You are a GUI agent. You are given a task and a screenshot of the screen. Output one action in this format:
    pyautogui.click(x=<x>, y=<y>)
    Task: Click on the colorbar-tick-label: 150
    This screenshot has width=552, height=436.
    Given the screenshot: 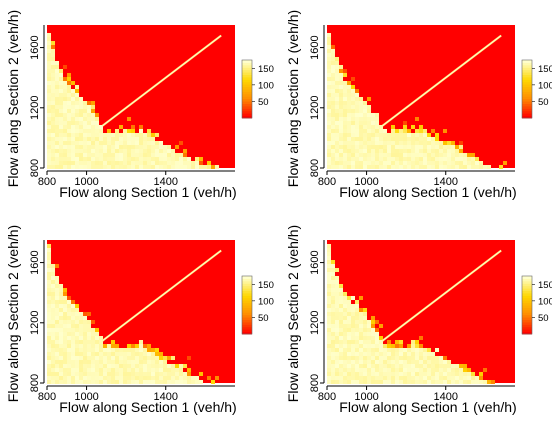 What is the action you would take?
    pyautogui.click(x=545, y=69)
    